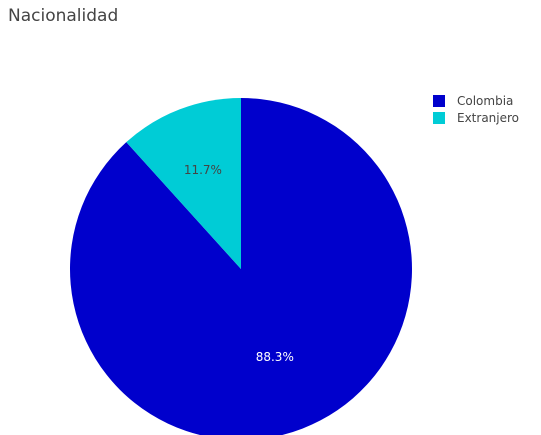 Image resolution: width=541 pixels, height=435 pixels. What do you see at coordinates (439, 100) in the screenshot?
I see `legend-swatch-colombia` at bounding box center [439, 100].